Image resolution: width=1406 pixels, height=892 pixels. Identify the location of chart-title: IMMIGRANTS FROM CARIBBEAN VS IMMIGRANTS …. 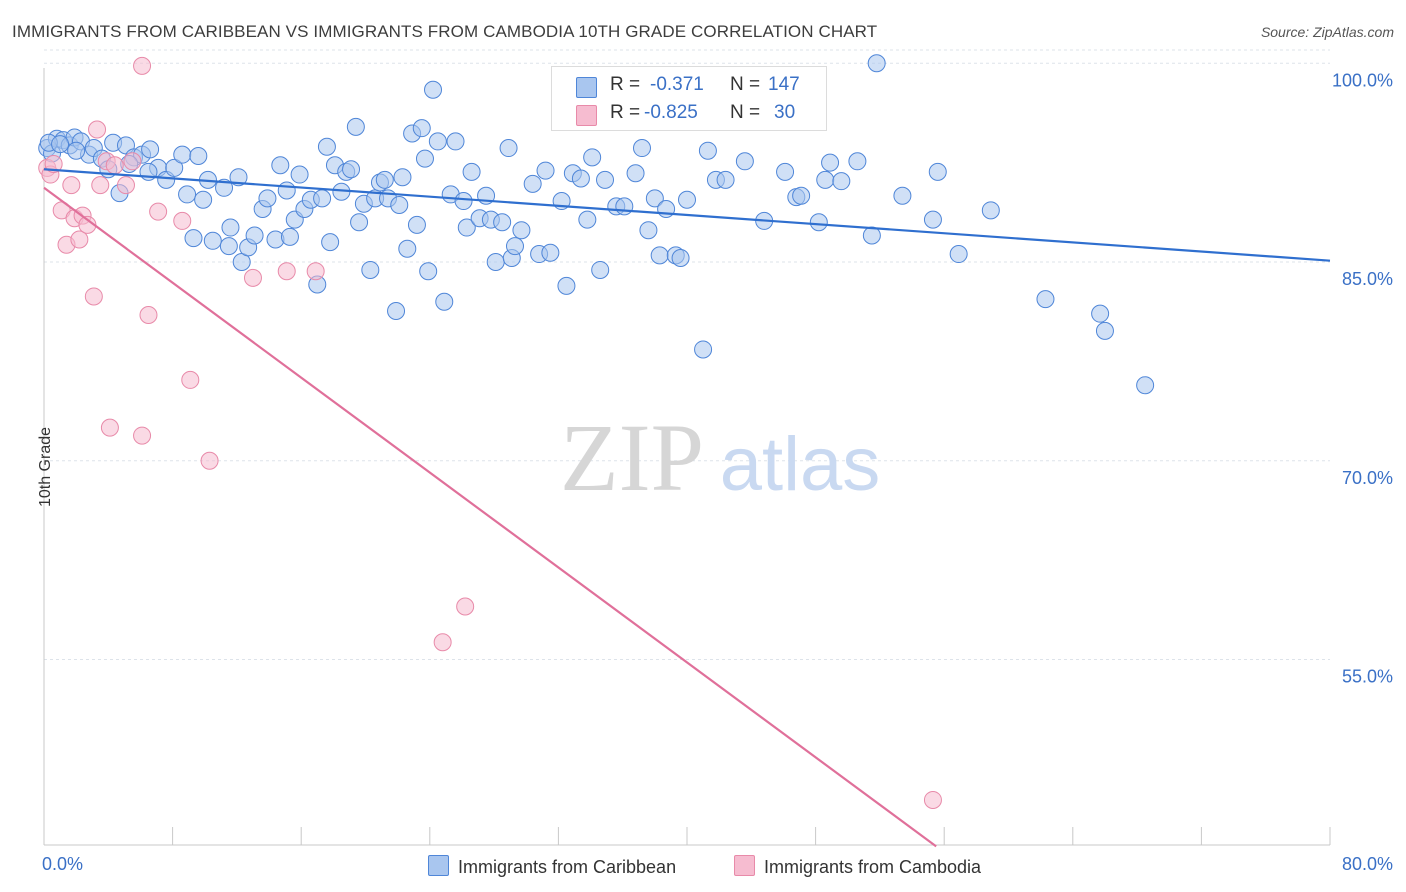
(445, 31).